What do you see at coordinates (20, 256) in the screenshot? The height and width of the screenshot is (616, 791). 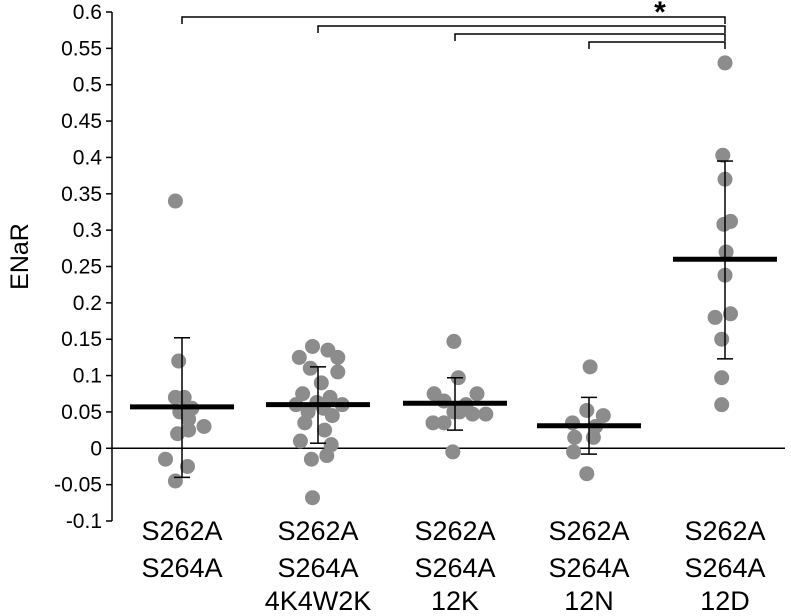 I see `y-axis-label: ENaR` at bounding box center [20, 256].